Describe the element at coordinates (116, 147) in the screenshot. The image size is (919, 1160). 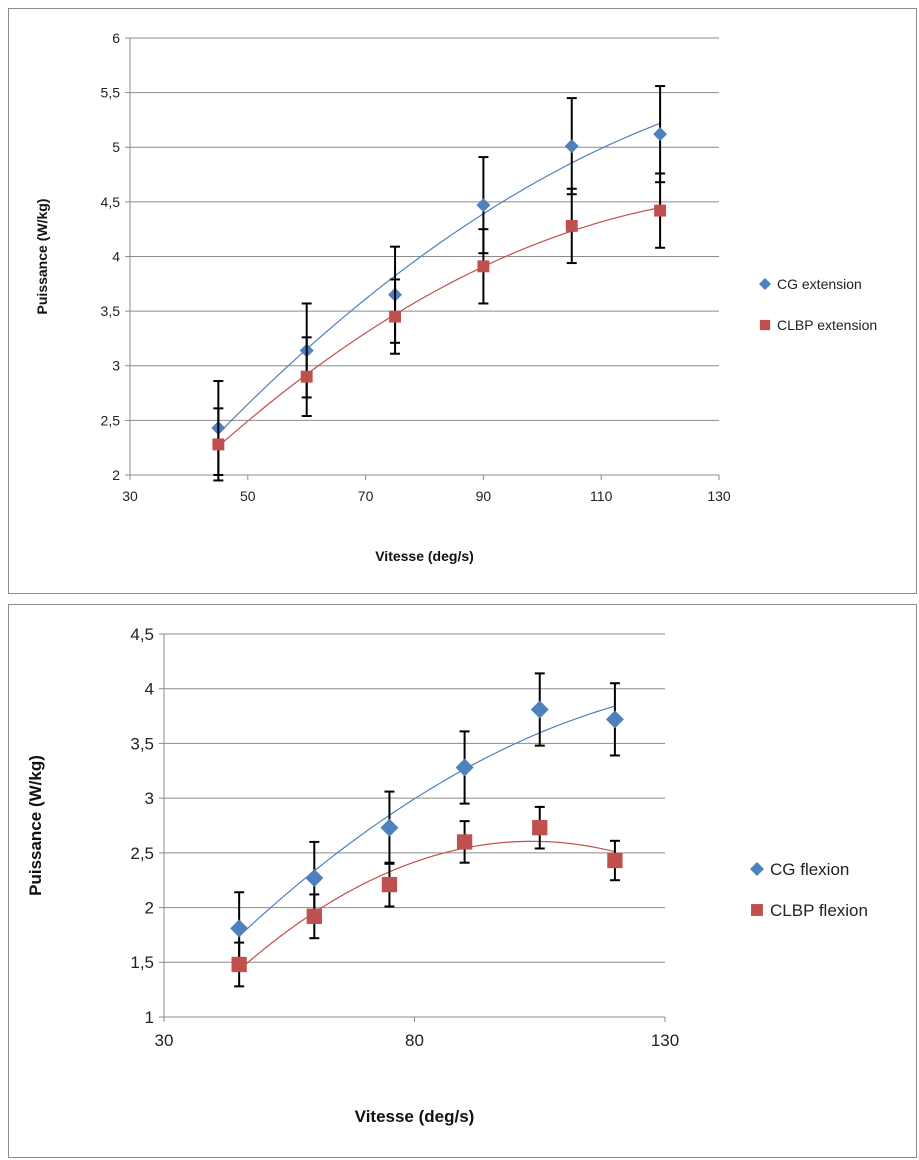
I see `y-tick-label: 5` at that location.